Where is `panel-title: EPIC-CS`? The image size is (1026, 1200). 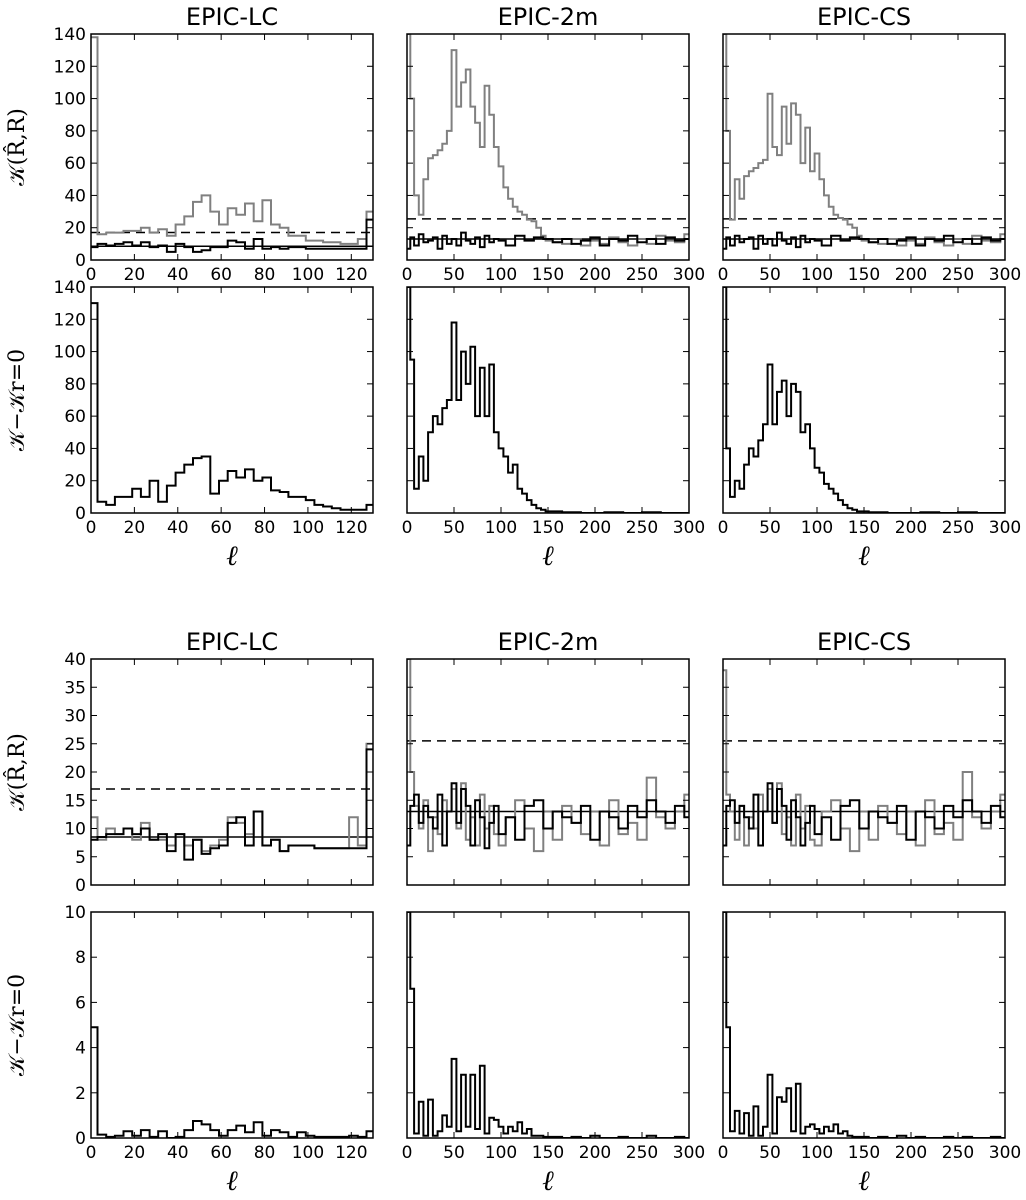
panel-title: EPIC-CS is located at coordinates (864, 642).